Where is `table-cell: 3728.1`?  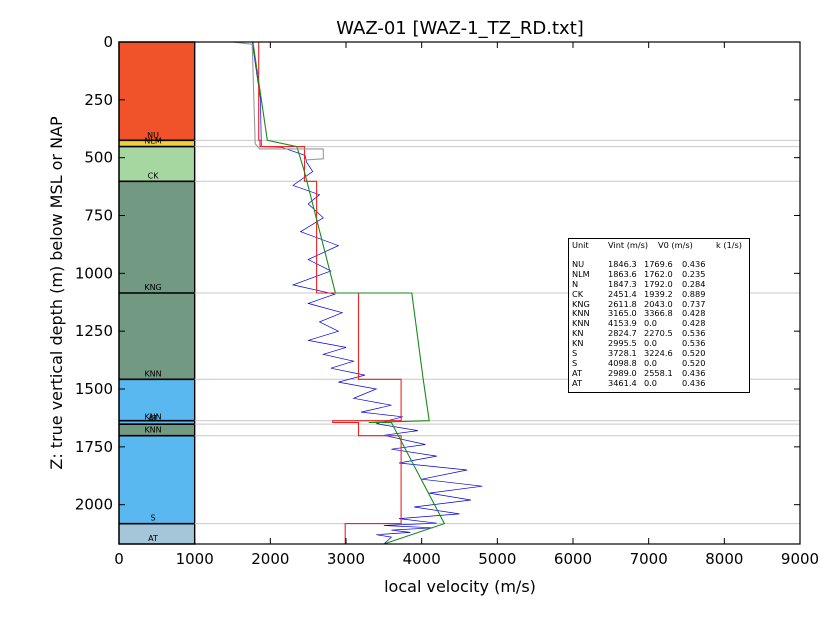
table-cell: 3728.1 is located at coordinates (622, 353).